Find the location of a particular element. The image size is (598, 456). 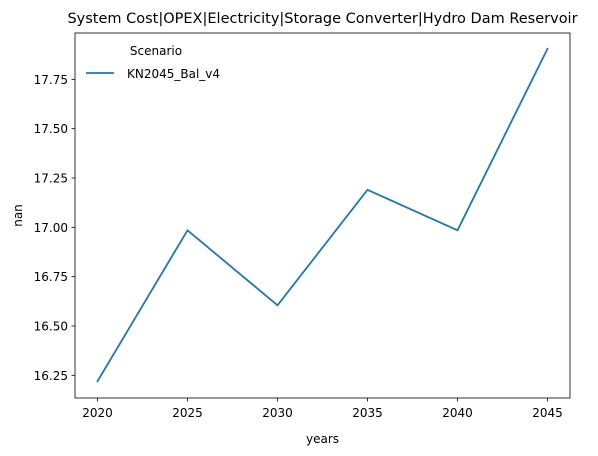

x-tick-label: 2020 is located at coordinates (97, 413).